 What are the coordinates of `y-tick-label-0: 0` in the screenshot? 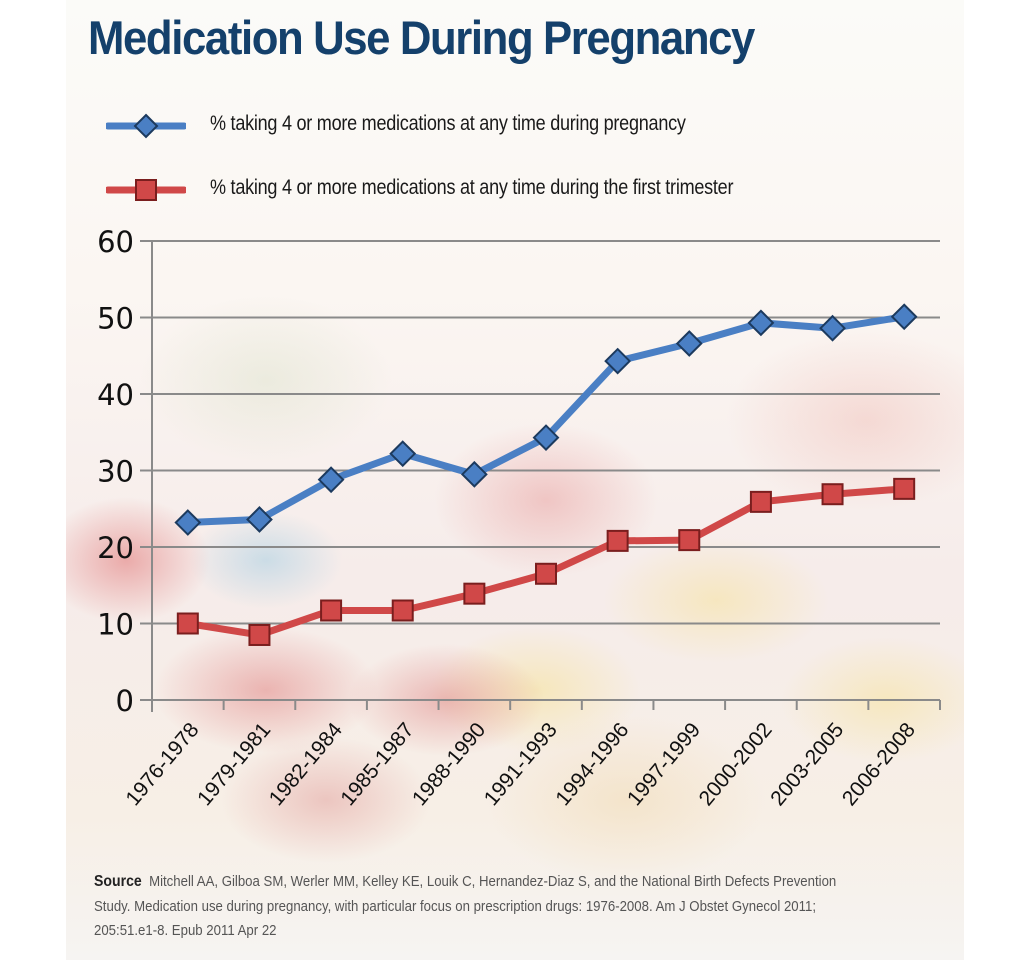 It's located at (125, 701).